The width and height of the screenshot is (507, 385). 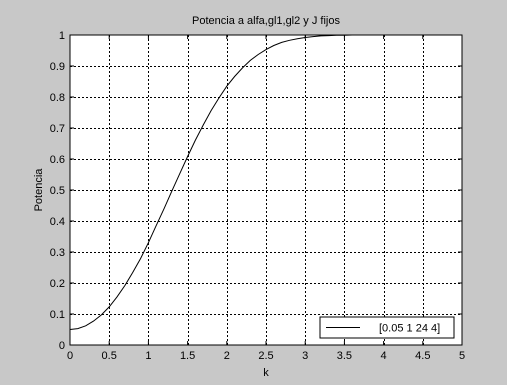 I want to click on x-tick-label: 5, so click(x=462, y=356).